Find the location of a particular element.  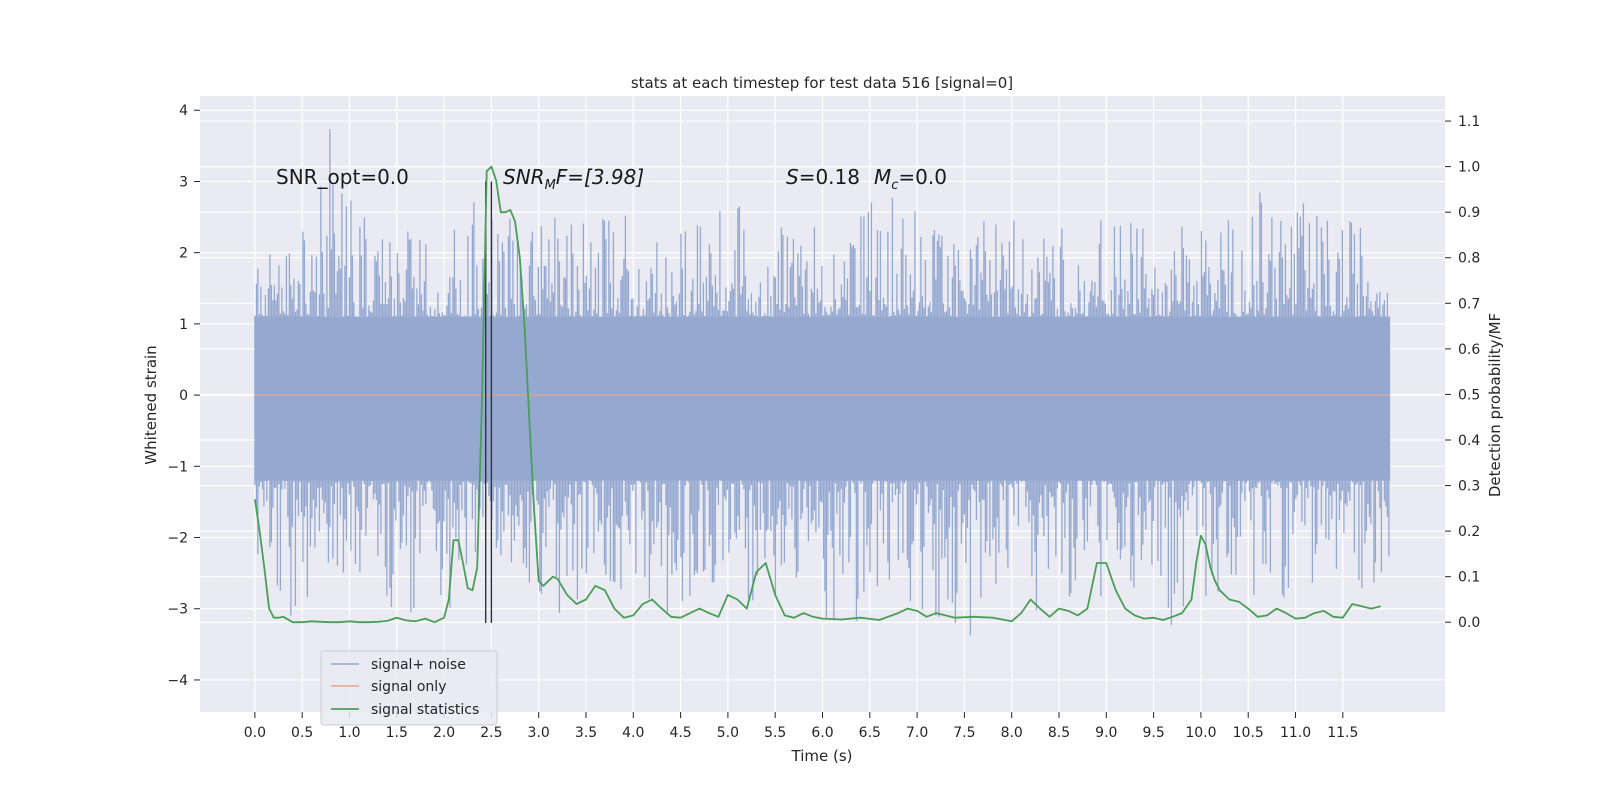

annotation-snr-opt: SNR_opt=0.0 is located at coordinates (342, 177).